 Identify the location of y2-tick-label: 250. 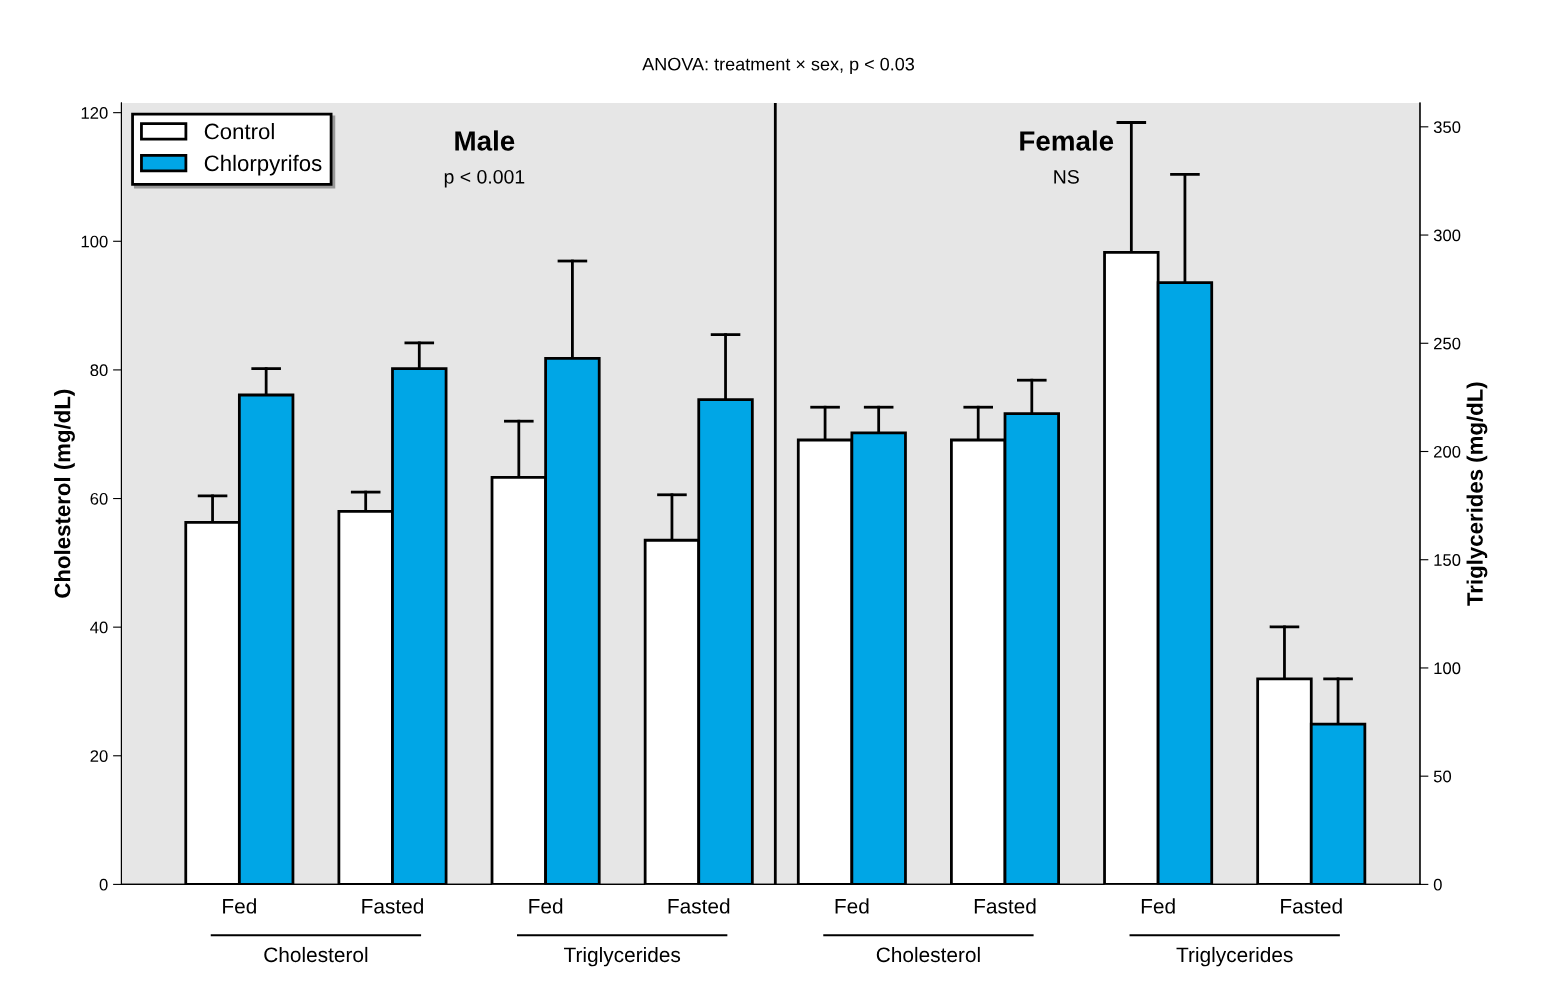
(1447, 343).